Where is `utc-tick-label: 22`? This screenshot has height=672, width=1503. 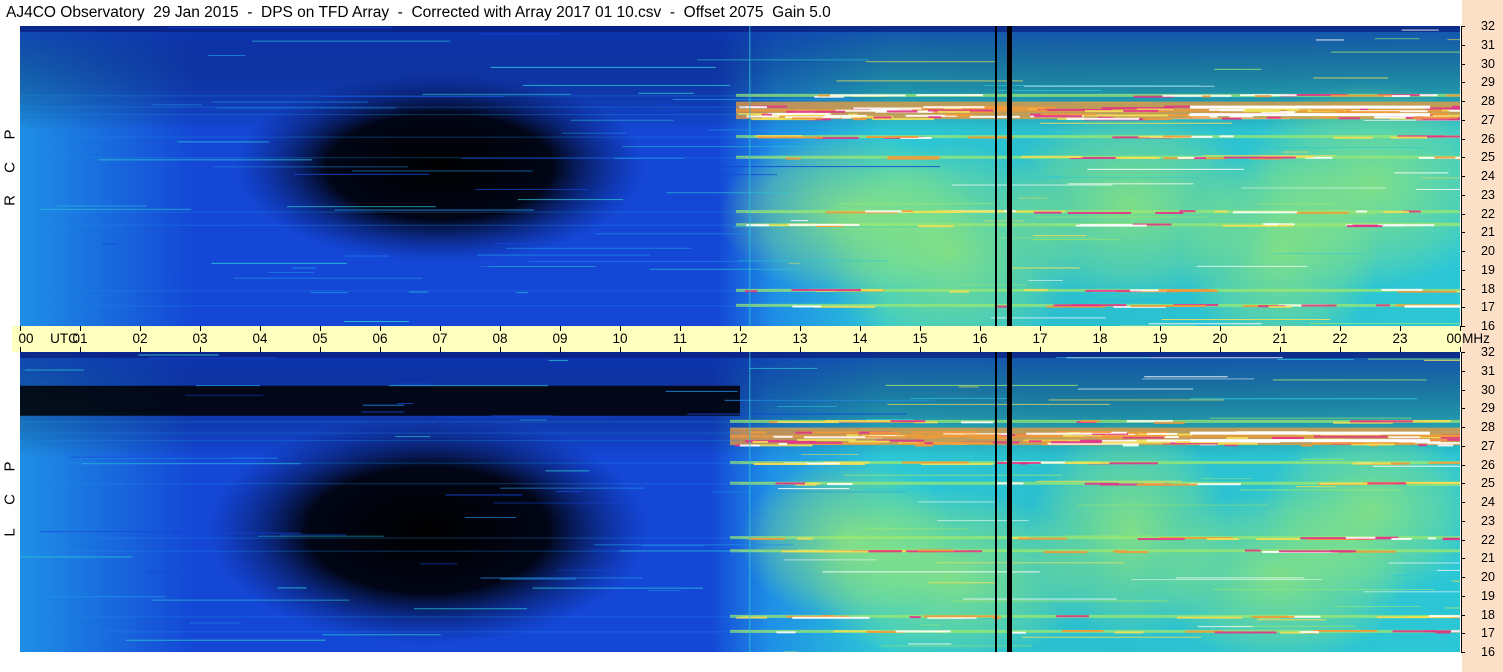 utc-tick-label: 22 is located at coordinates (1340, 338).